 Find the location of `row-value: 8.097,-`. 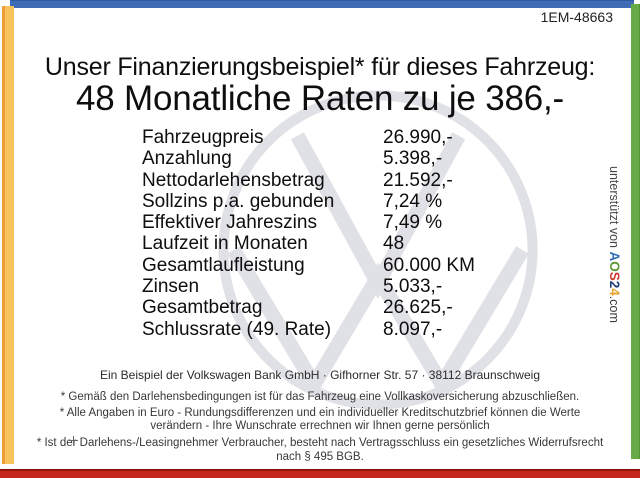

row-value: 8.097,- is located at coordinates (413, 329).